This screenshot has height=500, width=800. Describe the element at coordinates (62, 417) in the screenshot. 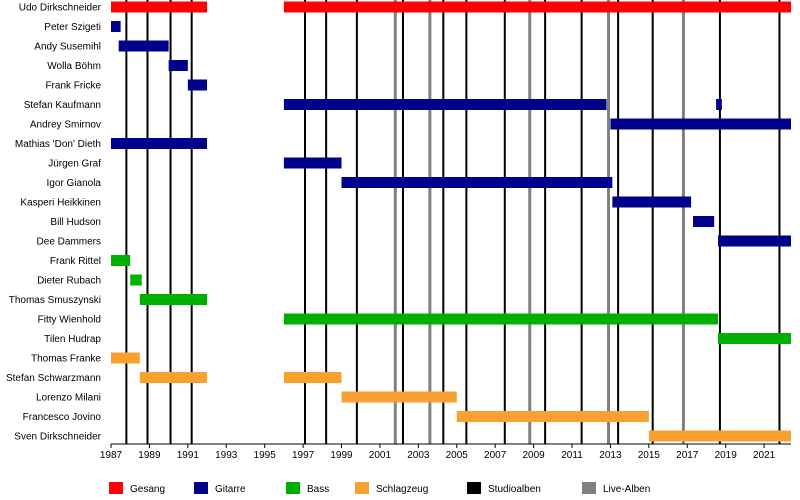

I see `member-name-label: Francesco Jovino` at that location.